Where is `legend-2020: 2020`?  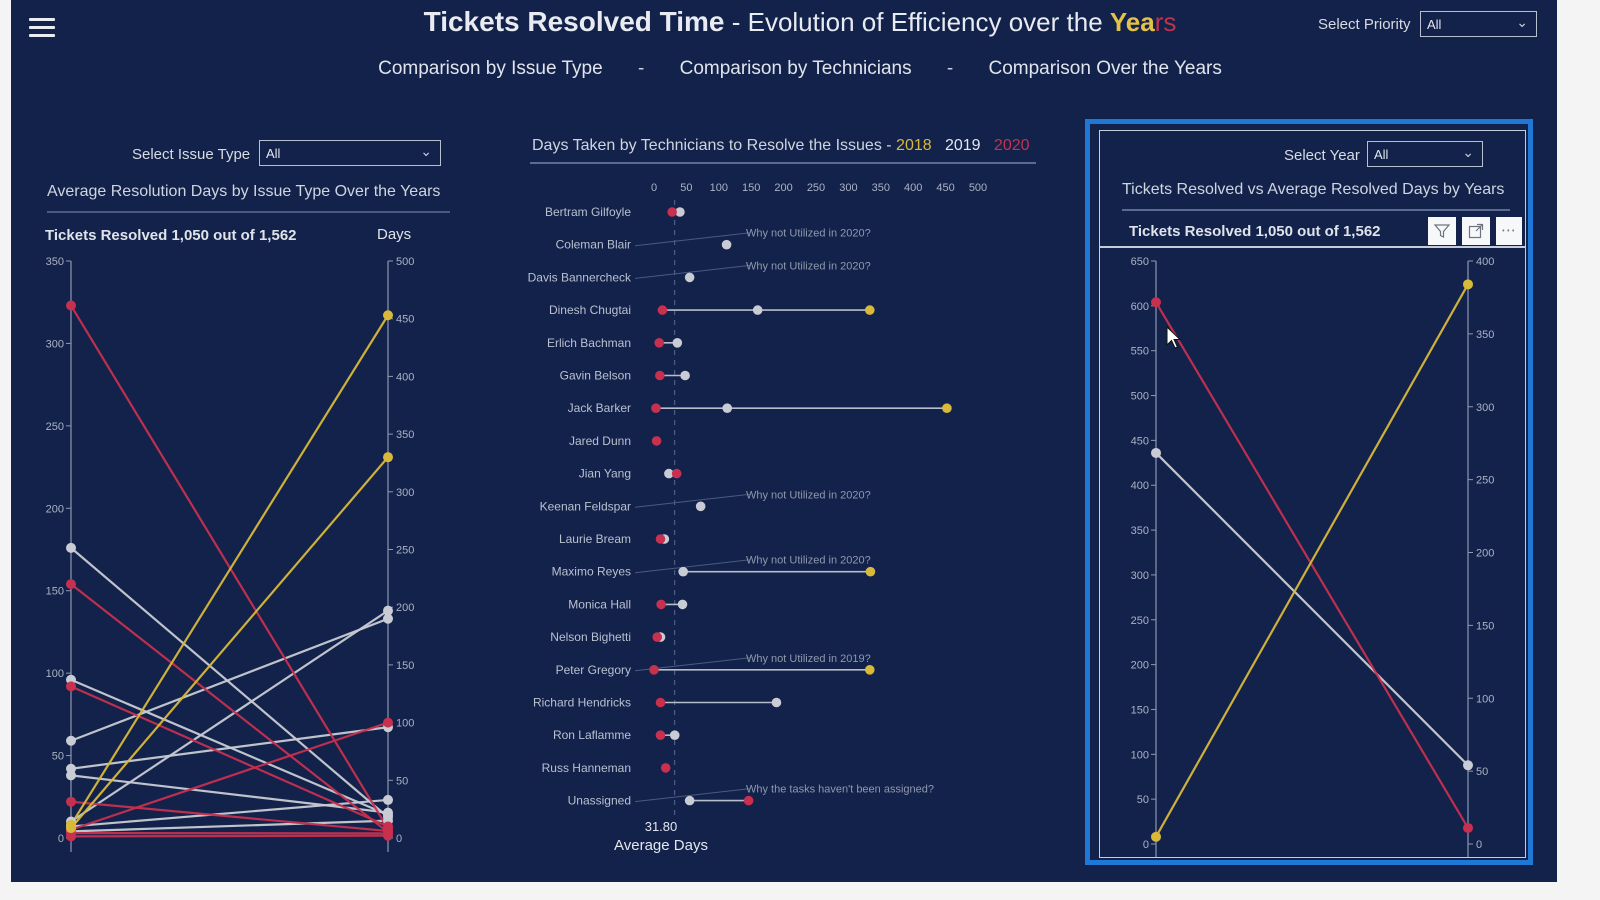
legend-2020: 2020 is located at coordinates (1011, 145).